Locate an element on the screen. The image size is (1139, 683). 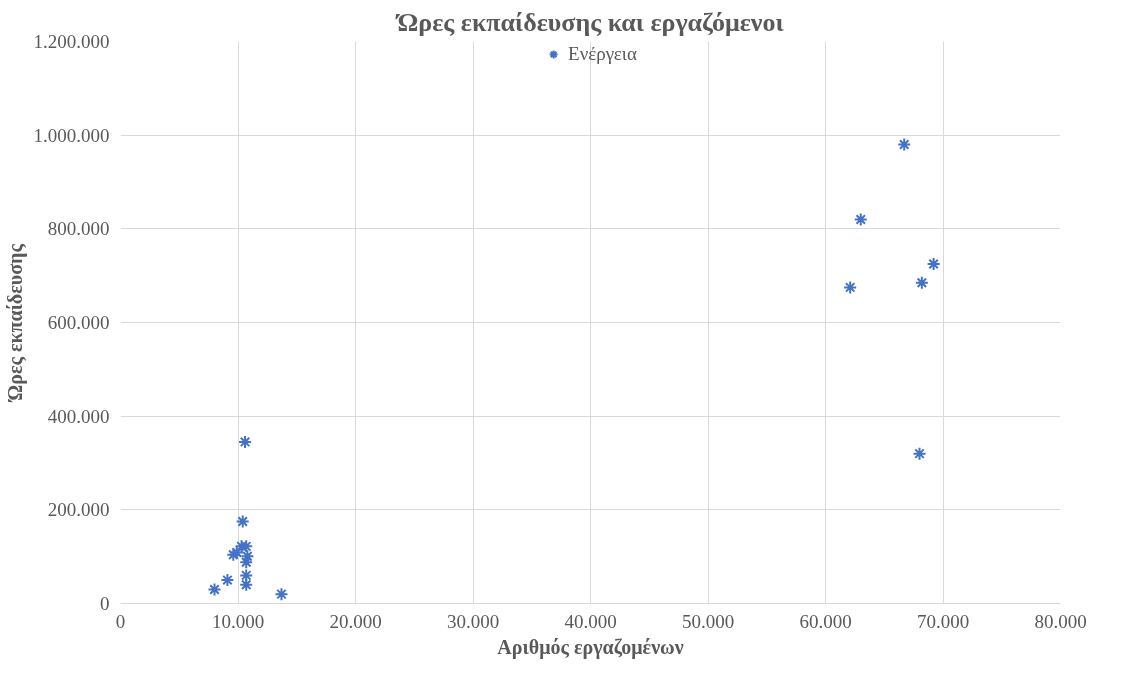
y-tick-label: 200.000 is located at coordinates (78, 510).